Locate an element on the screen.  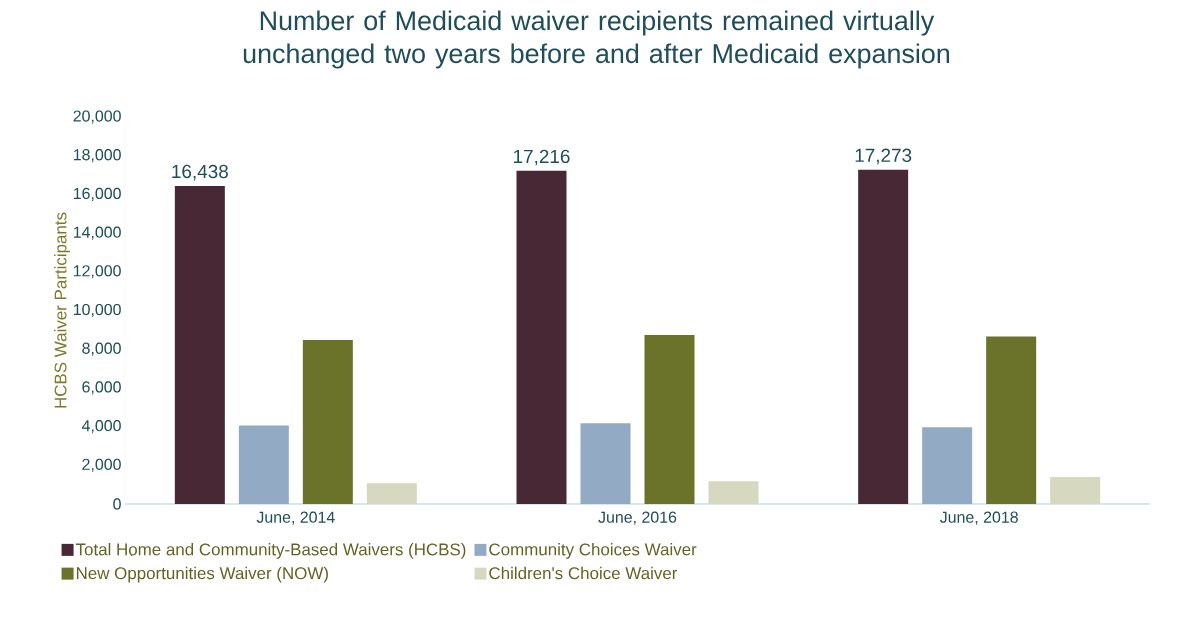
legend-label: New Opportunities Waiver (NOW) is located at coordinates (202, 574).